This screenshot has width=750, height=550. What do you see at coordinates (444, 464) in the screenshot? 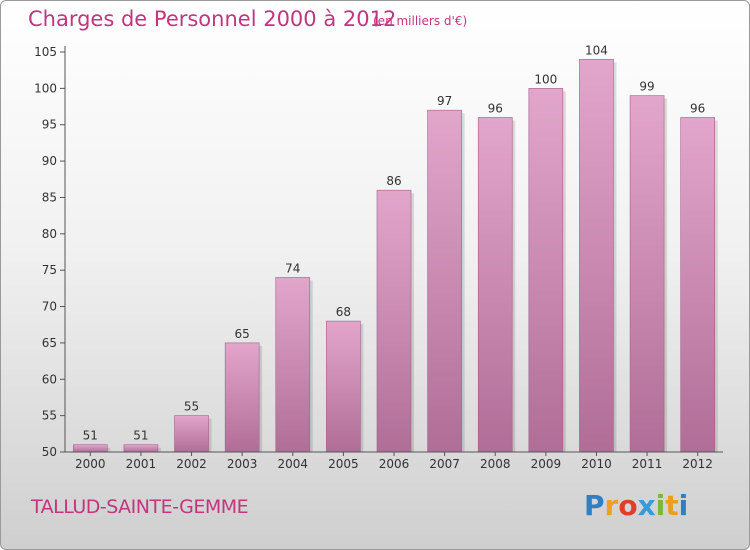
I see `x-tick-label: 2007` at bounding box center [444, 464].